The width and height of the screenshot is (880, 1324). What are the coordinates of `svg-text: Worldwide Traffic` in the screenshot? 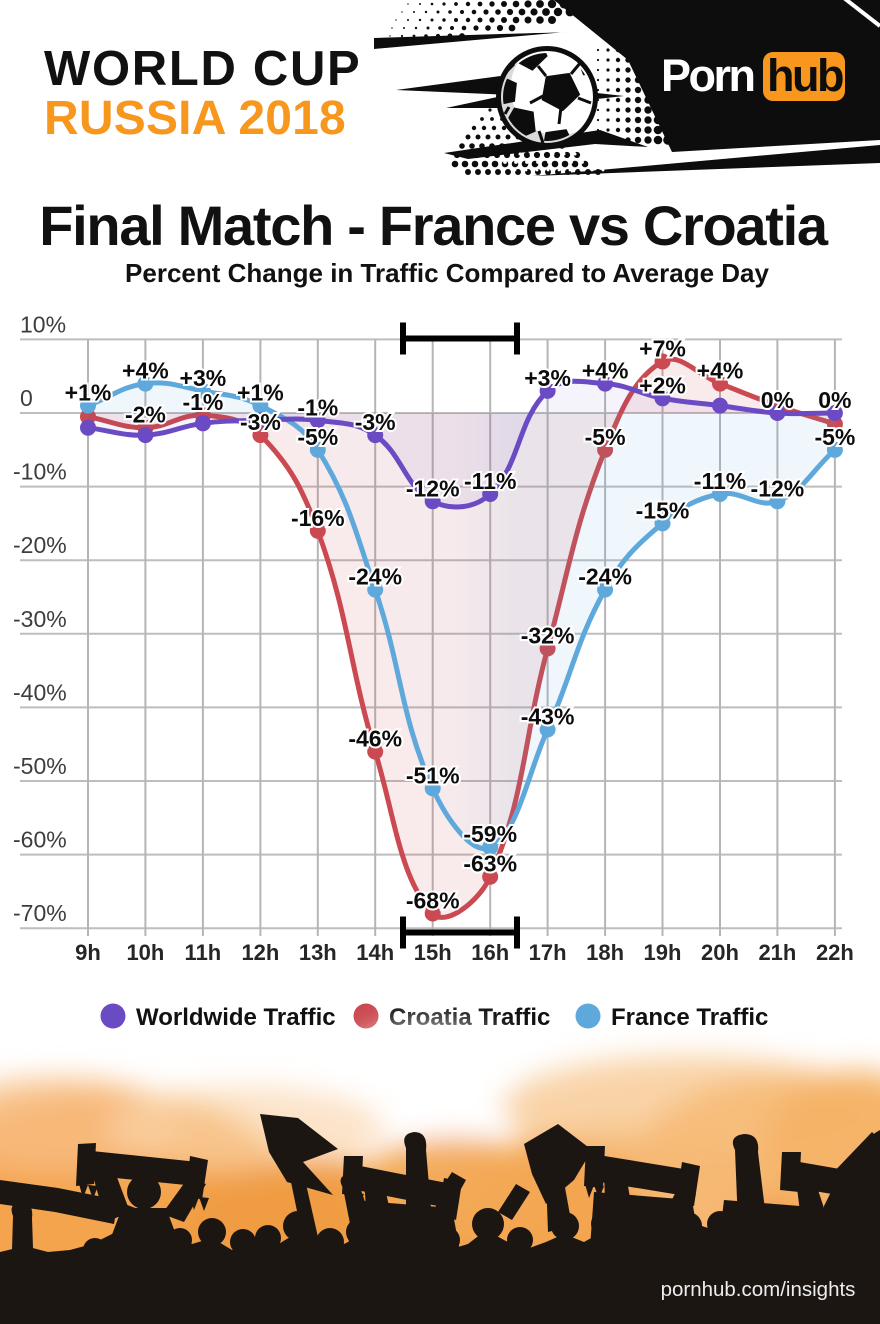 It's located at (236, 1017).